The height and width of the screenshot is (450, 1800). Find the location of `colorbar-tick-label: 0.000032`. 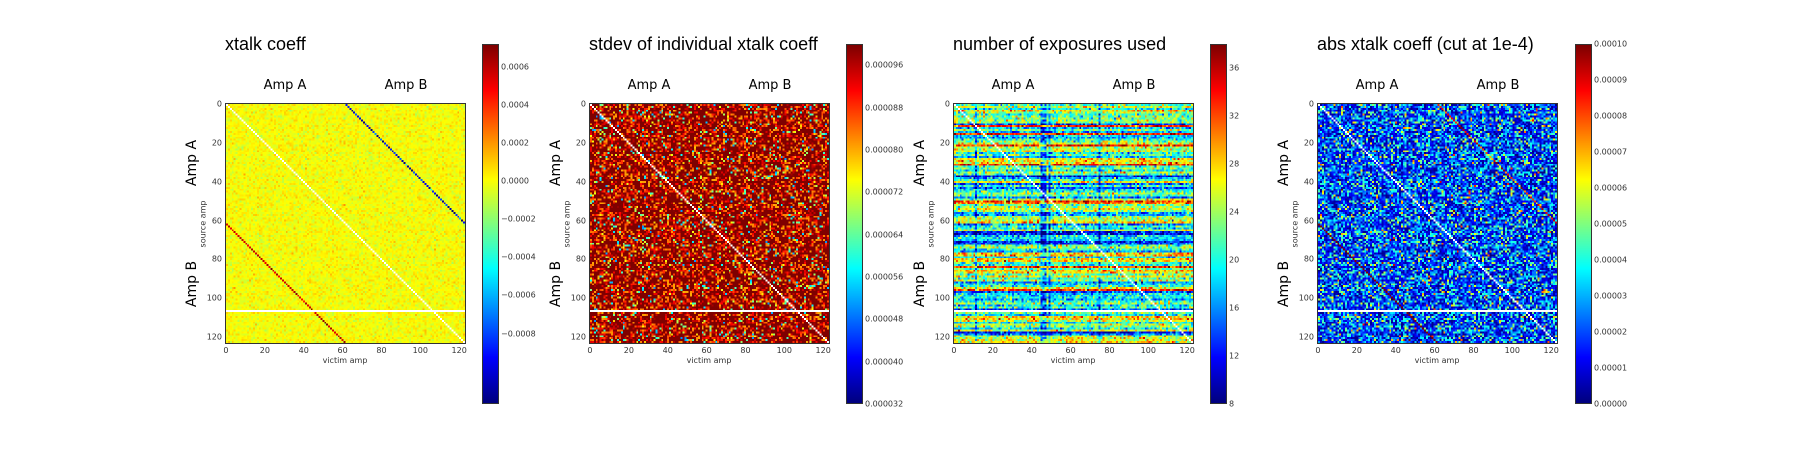

colorbar-tick-label: 0.000032 is located at coordinates (884, 404).